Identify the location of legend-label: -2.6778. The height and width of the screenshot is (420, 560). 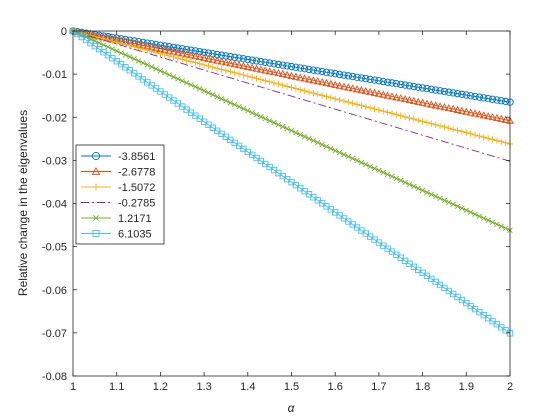
(136, 173).